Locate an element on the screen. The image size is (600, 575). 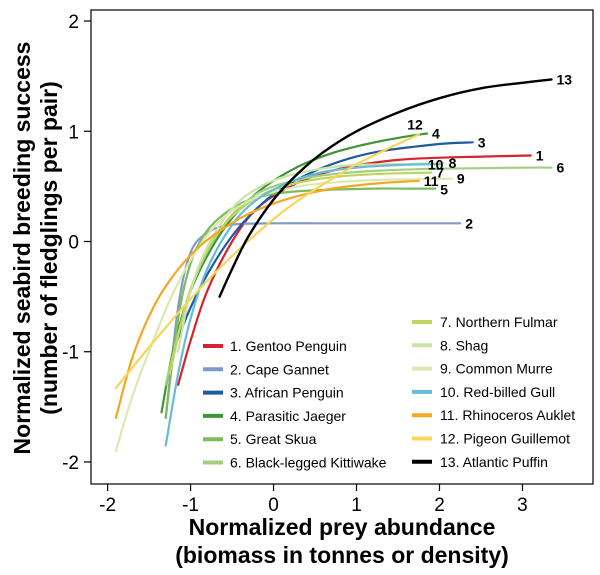
legend-label-8: 8. Shag is located at coordinates (464, 345).